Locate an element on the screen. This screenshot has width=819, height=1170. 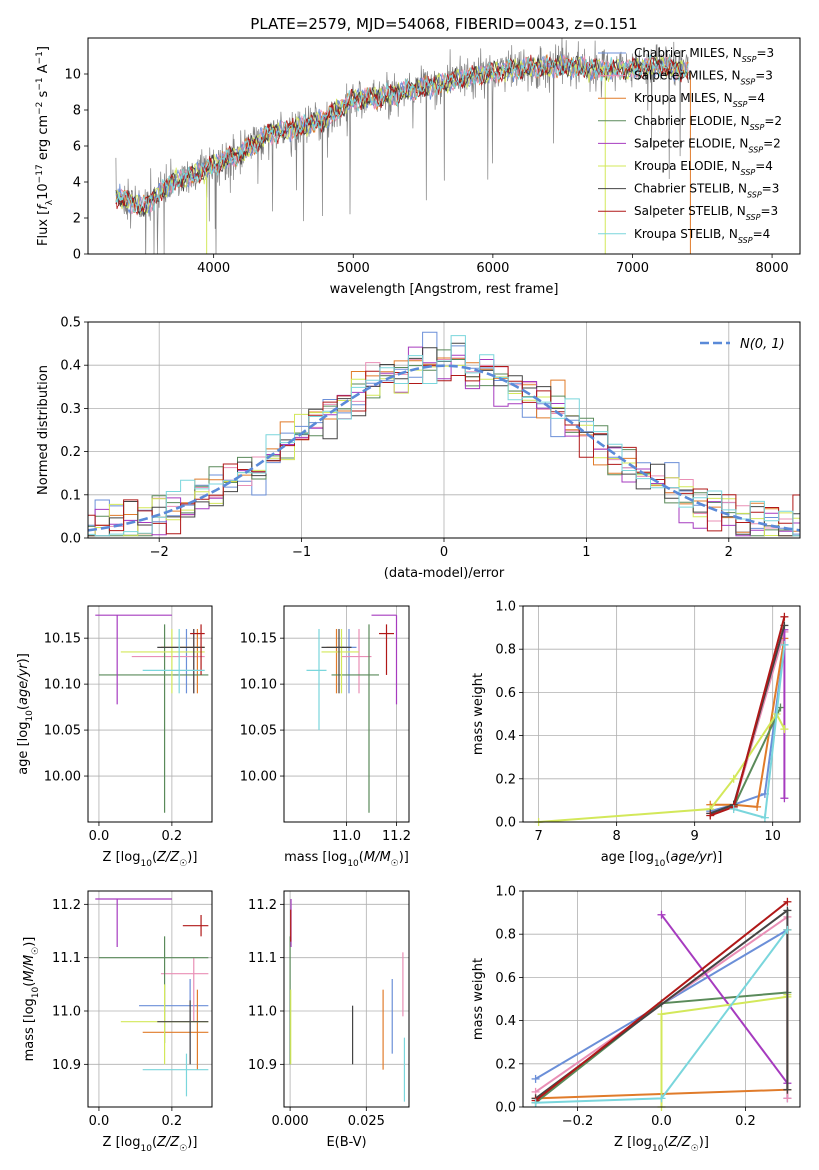
legend-entry: Kroupa STELIB, NSSP=4 is located at coordinates (702, 236).